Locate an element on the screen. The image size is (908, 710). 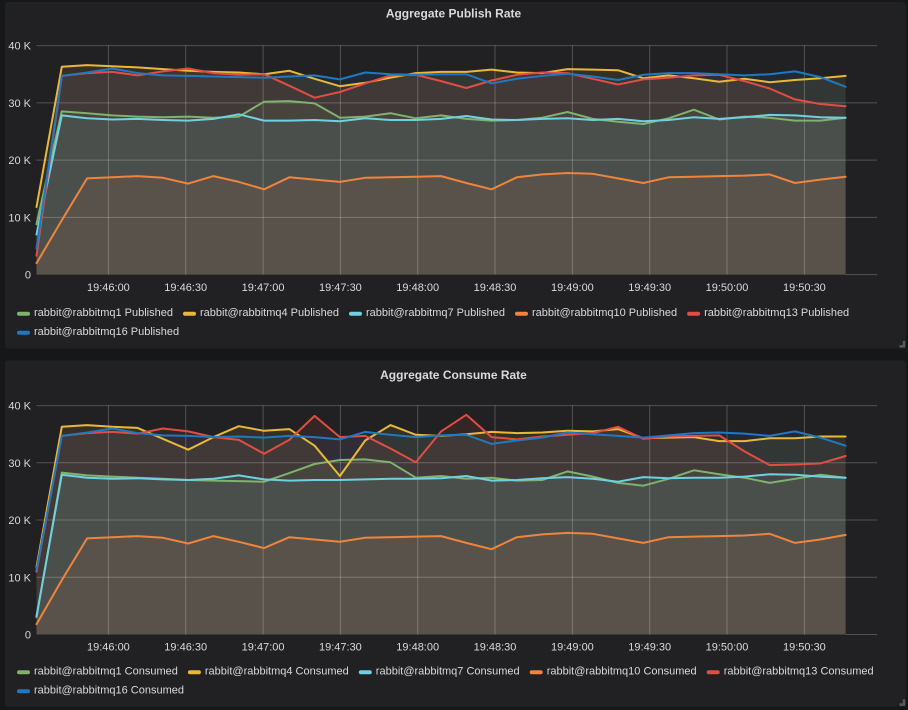
svg-text: rabbit@rabbitmq1 Consumed is located at coordinates (106, 672).